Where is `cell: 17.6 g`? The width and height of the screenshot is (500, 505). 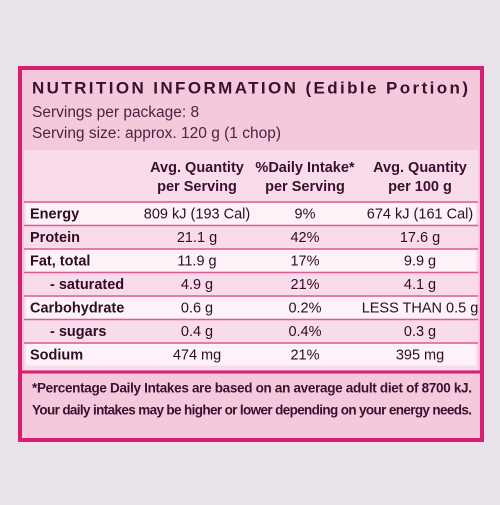
cell: 17.6 g is located at coordinates (420, 238).